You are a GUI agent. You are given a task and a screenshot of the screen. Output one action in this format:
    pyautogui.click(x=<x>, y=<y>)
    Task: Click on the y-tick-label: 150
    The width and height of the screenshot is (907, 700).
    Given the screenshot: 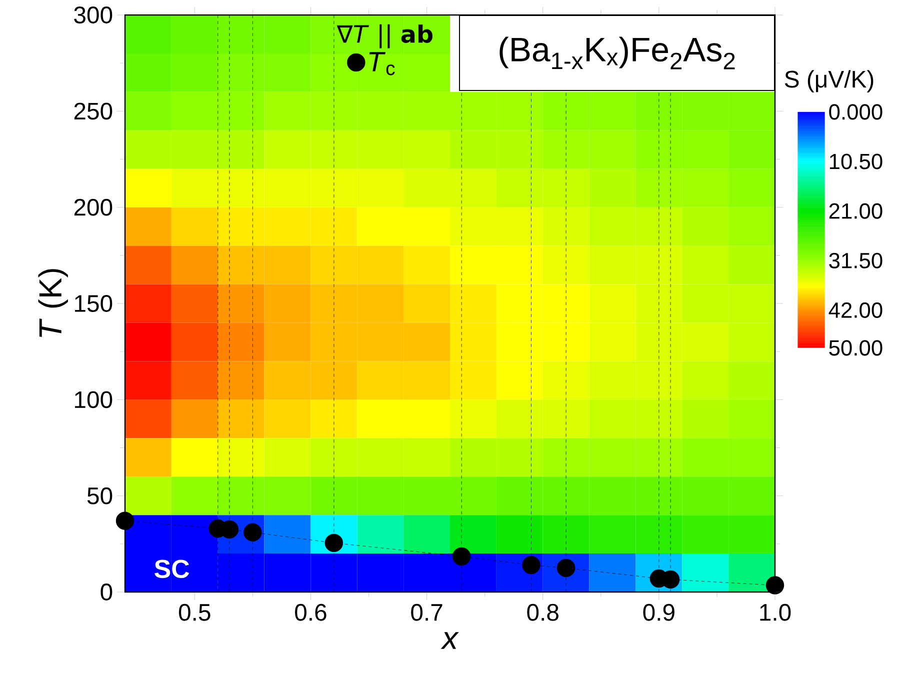 What is the action you would take?
    pyautogui.click(x=93, y=303)
    